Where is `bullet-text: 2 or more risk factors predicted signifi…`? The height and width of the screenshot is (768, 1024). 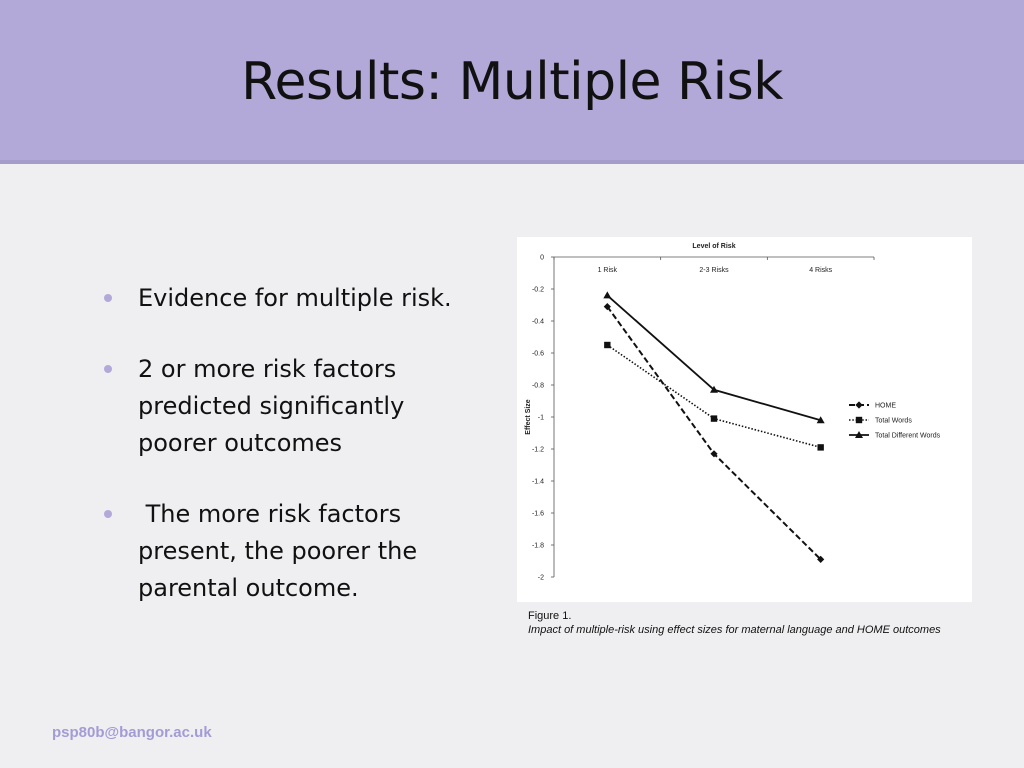 bullet-text: 2 or more risk factors predicted signifi… is located at coordinates (275, 406).